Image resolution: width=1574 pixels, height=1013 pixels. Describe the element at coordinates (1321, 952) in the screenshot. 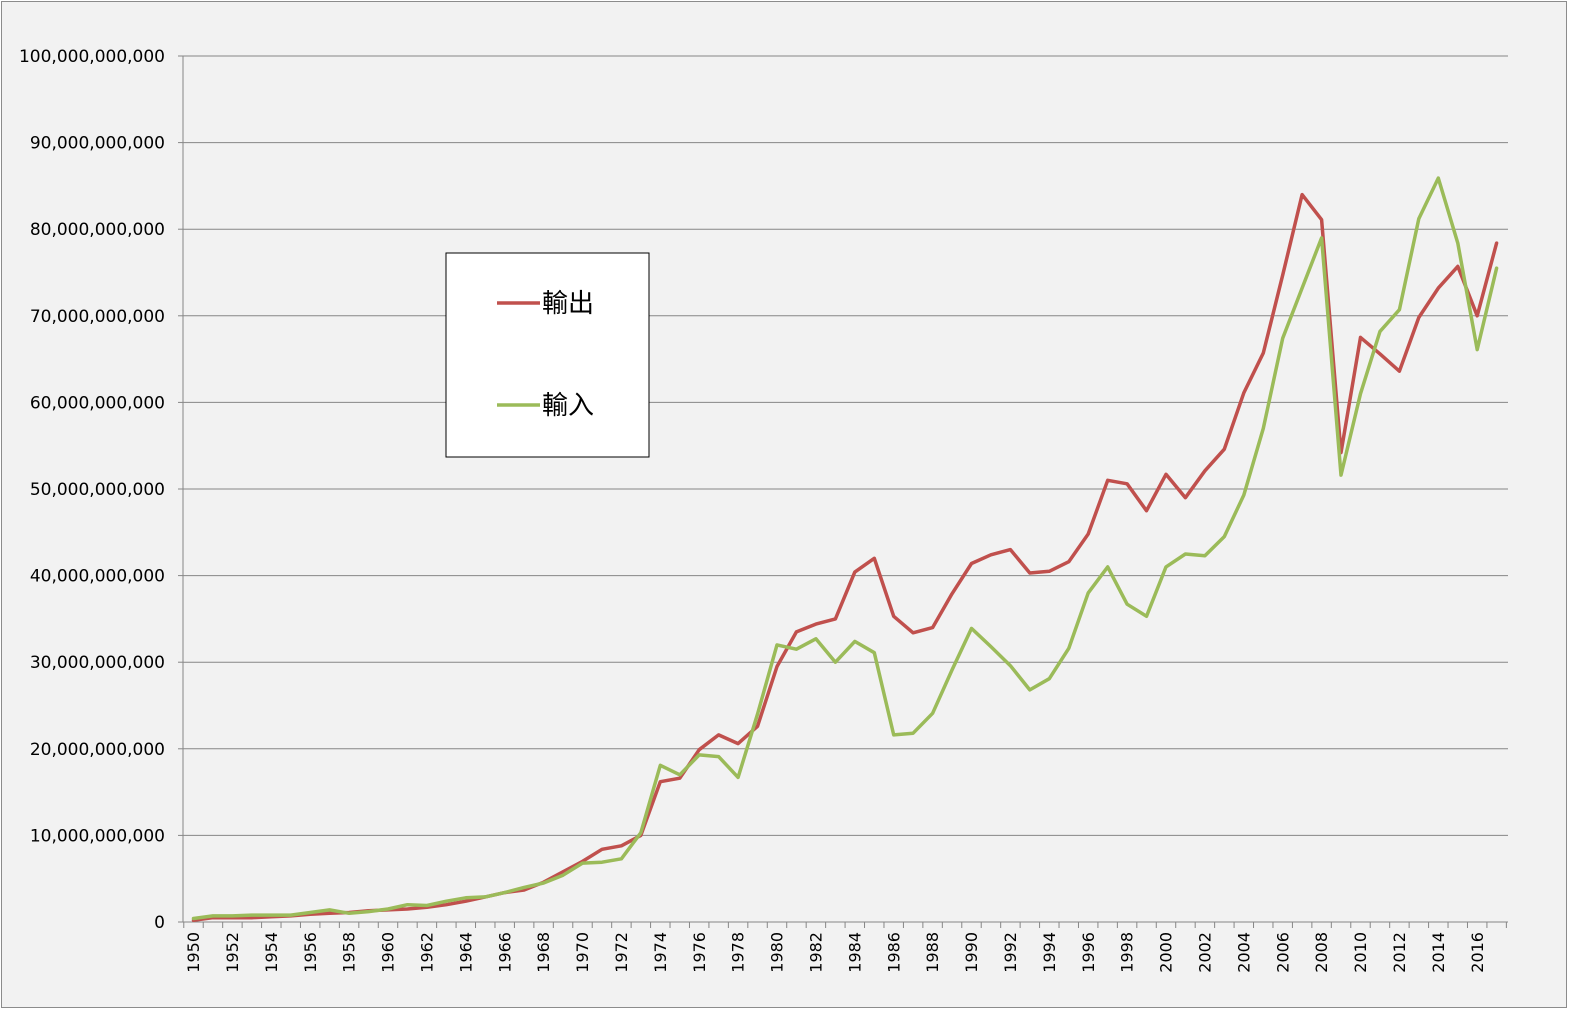

I see `x-tick-label: 2008` at that location.